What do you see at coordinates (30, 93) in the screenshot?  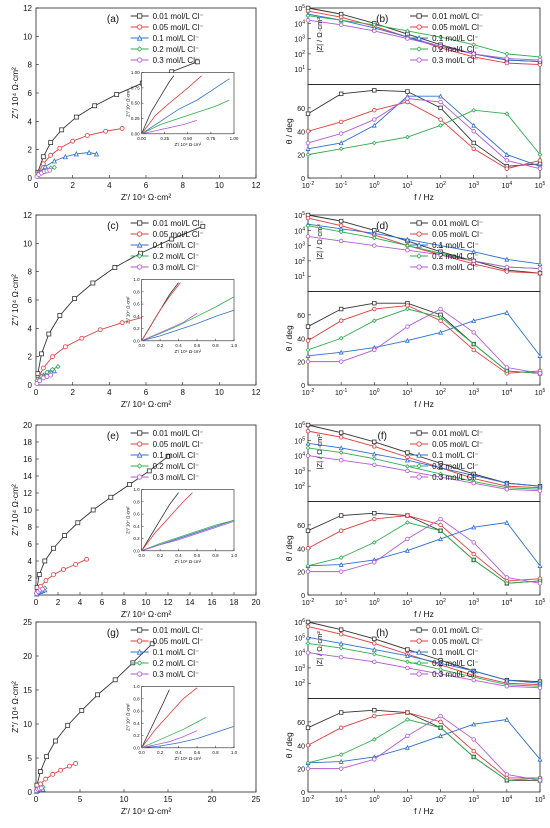 I see `y-tick-label: 6` at bounding box center [30, 93].